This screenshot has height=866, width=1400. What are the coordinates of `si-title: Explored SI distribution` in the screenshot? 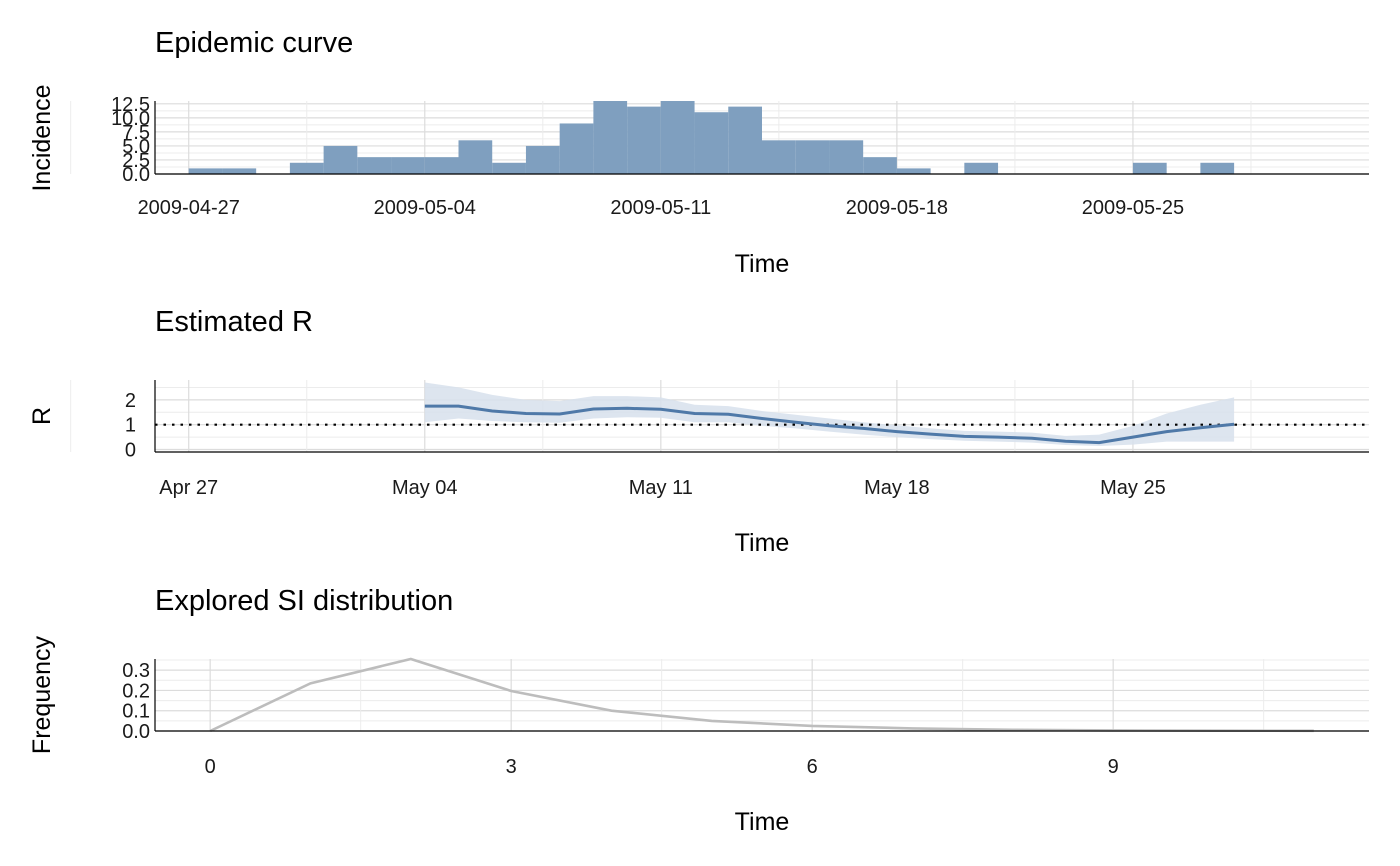 It's located at (304, 601).